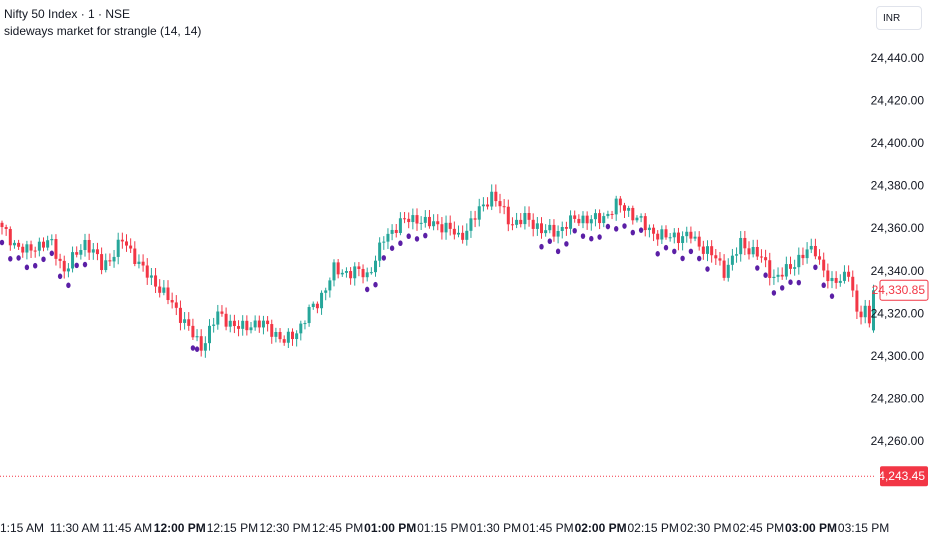 The height and width of the screenshot is (550, 932). I want to click on x-tick-label: 01:00 PM, so click(390, 528).